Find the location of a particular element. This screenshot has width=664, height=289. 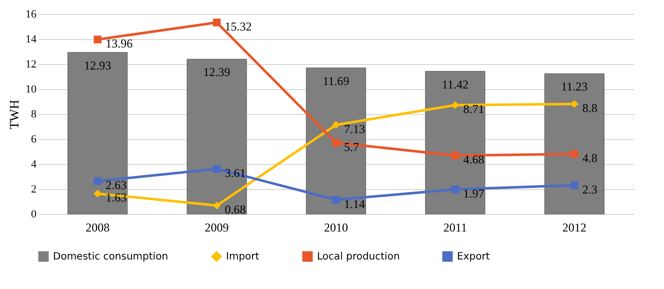

data-label: 7.13 is located at coordinates (354, 129).